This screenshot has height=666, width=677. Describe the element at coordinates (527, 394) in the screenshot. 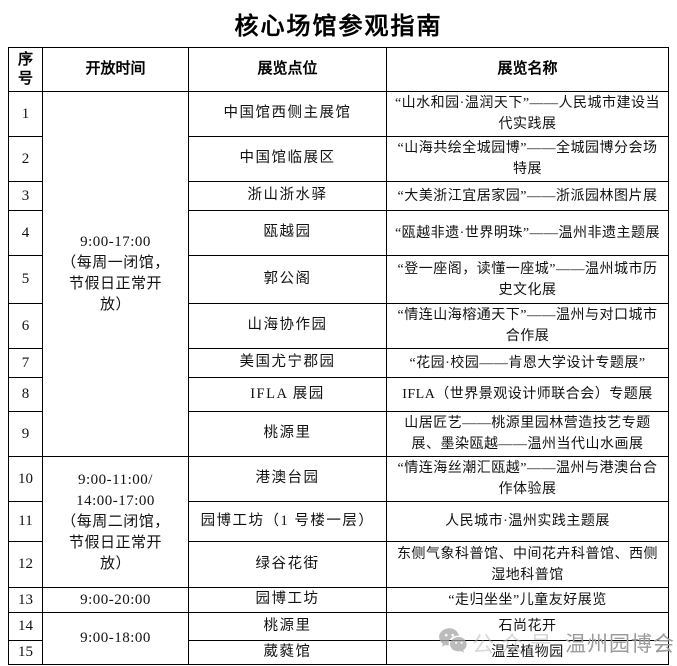

I see `exhibition-cell: IFLA（世界景观设计师联合会）专题展` at that location.